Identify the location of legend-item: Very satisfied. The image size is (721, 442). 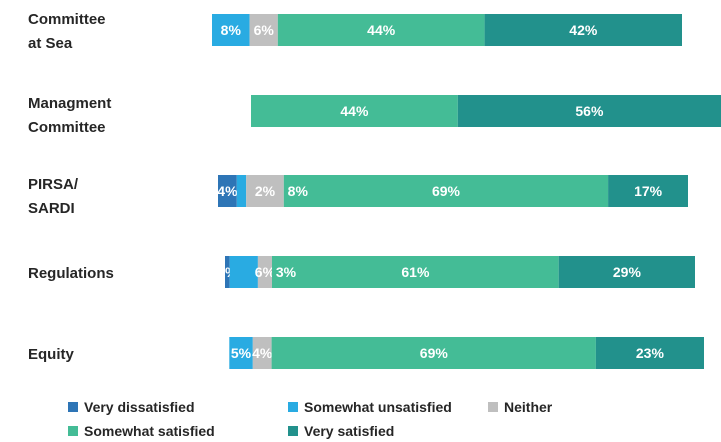
(341, 431).